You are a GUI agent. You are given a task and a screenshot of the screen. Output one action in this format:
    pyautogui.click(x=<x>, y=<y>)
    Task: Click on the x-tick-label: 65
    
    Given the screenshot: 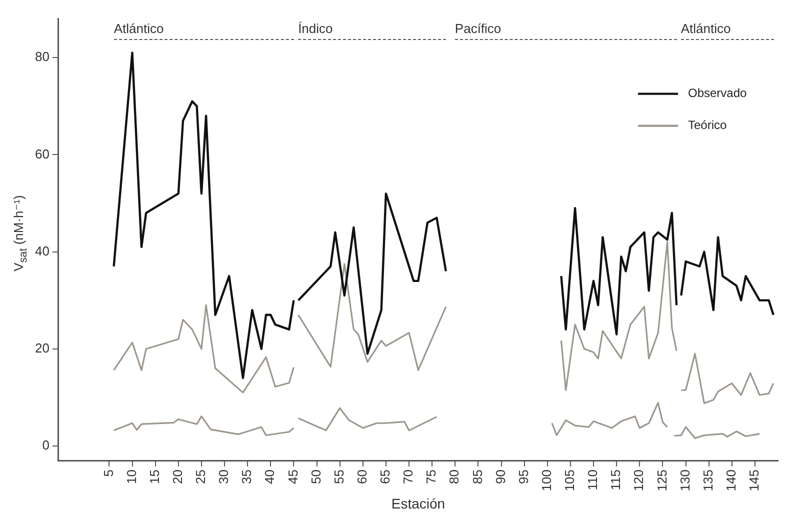 What is the action you would take?
    pyautogui.click(x=385, y=477)
    